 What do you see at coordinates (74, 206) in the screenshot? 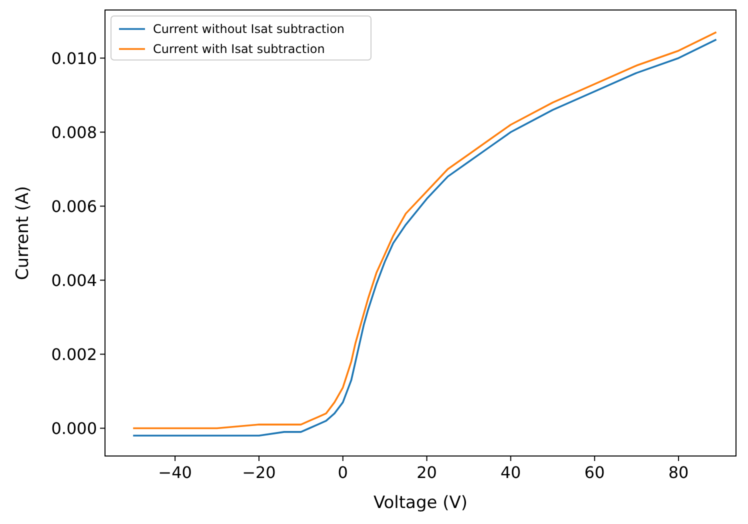
I see `y-tick-label: 0.006` at bounding box center [74, 206].